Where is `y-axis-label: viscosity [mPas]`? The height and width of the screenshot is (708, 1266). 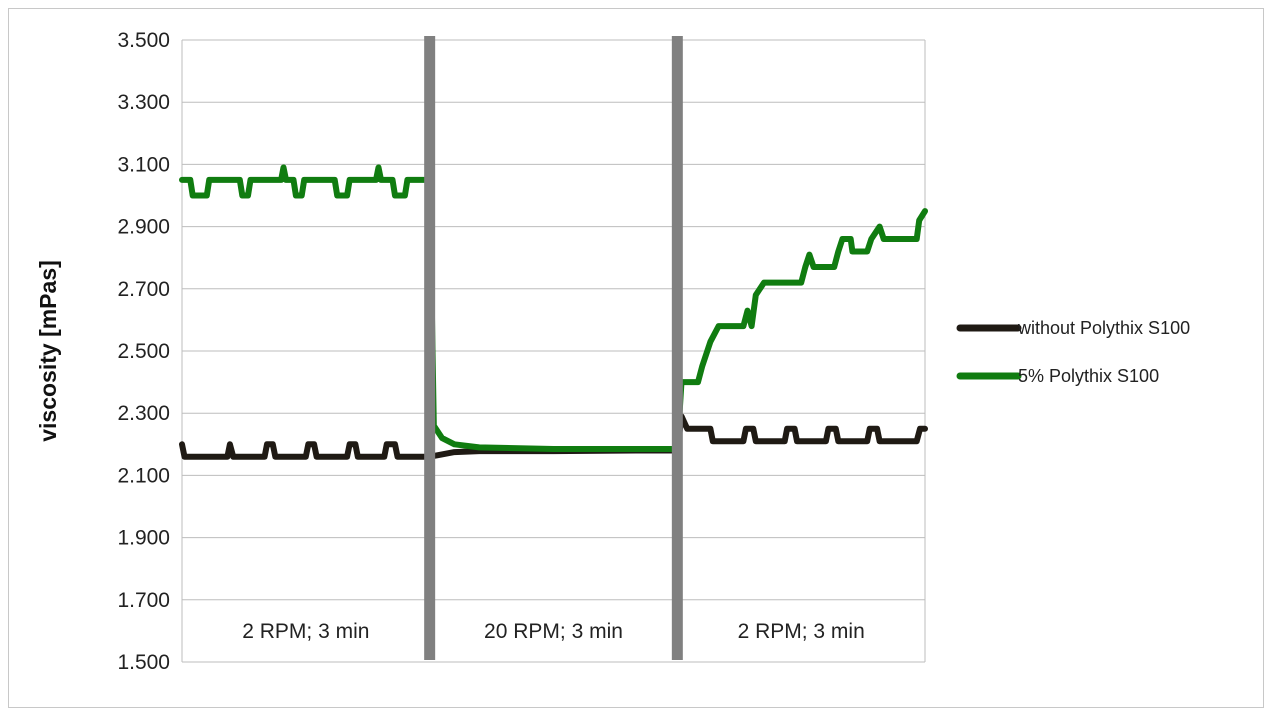 y-axis-label: viscosity [mPas] is located at coordinates (48, 351).